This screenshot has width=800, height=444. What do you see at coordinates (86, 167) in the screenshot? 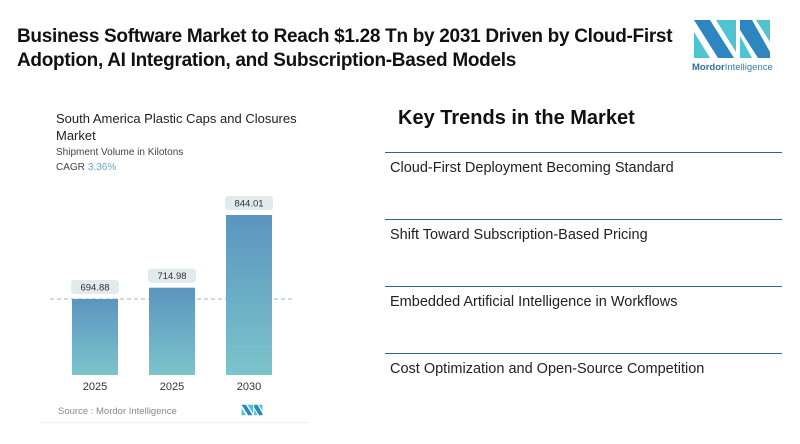
I see `chart-cagr: CAGR 3.36%` at bounding box center [86, 167].